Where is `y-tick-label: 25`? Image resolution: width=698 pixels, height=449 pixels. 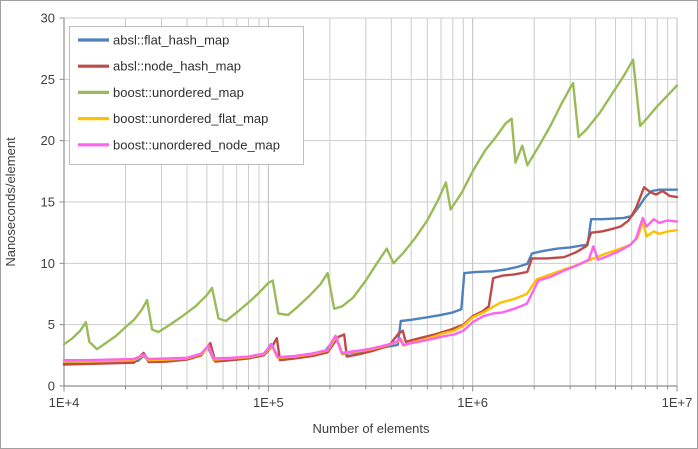
y-tick-label: 25 is located at coordinates (48, 79).